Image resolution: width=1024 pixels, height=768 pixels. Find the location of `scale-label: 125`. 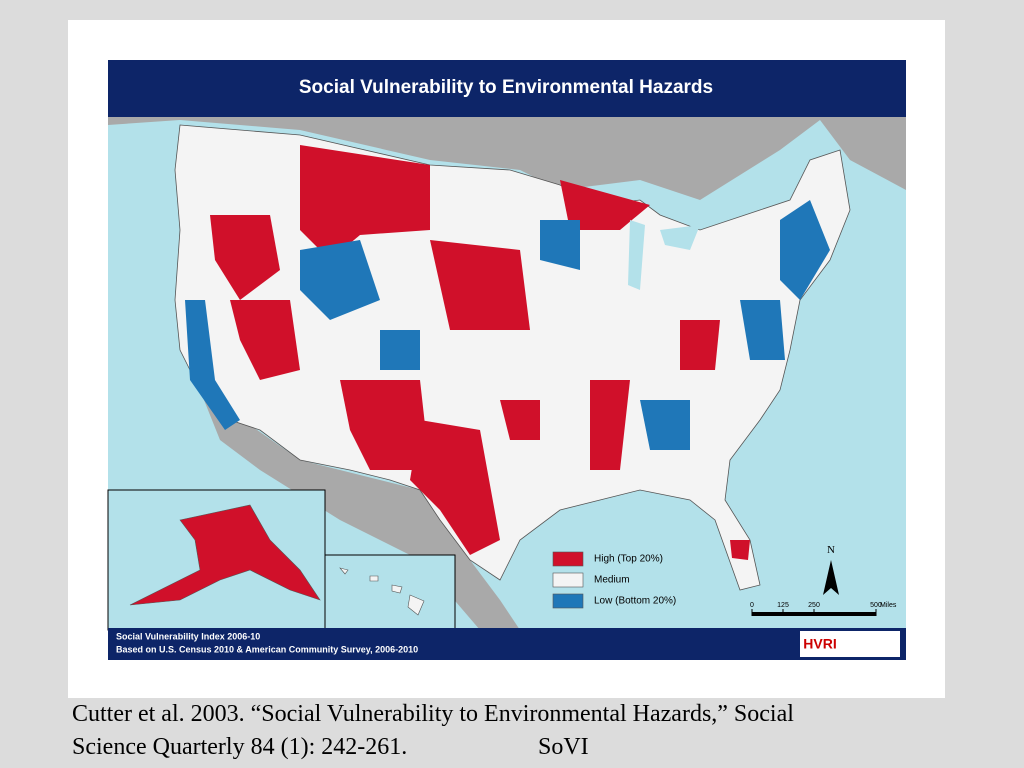

scale-label: 125 is located at coordinates (783, 605).